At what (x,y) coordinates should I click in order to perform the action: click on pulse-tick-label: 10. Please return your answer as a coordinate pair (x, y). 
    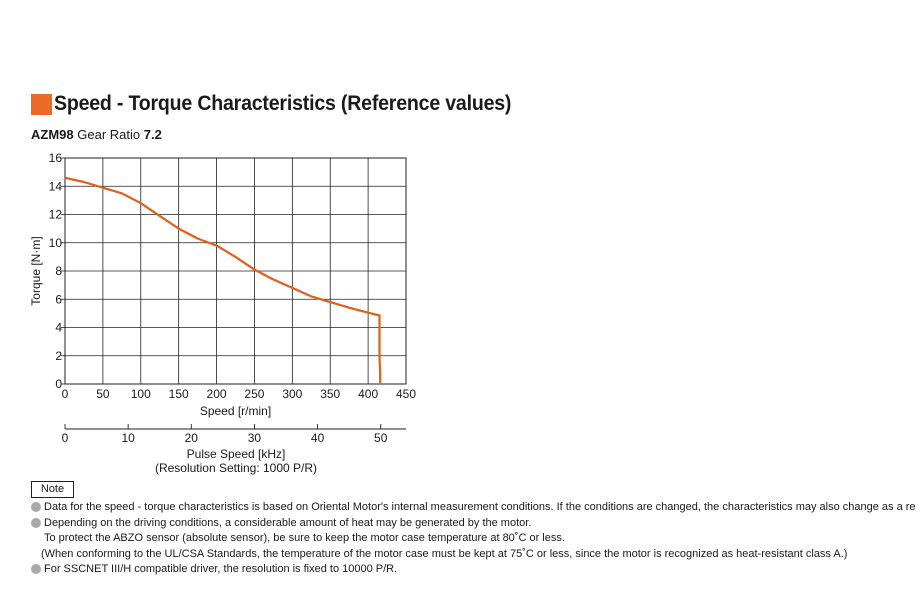
    Looking at the image, I should click on (128, 438).